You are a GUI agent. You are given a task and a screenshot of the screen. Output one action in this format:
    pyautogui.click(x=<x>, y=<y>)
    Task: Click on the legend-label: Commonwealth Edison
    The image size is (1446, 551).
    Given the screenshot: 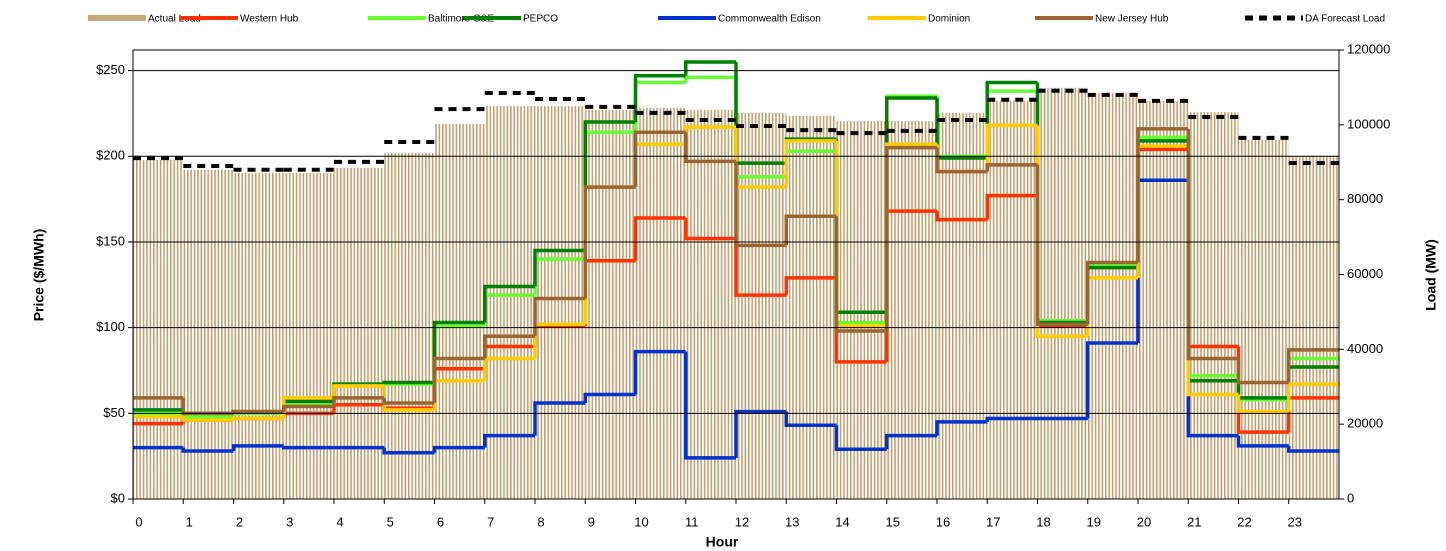 What is the action you would take?
    pyautogui.click(x=769, y=19)
    